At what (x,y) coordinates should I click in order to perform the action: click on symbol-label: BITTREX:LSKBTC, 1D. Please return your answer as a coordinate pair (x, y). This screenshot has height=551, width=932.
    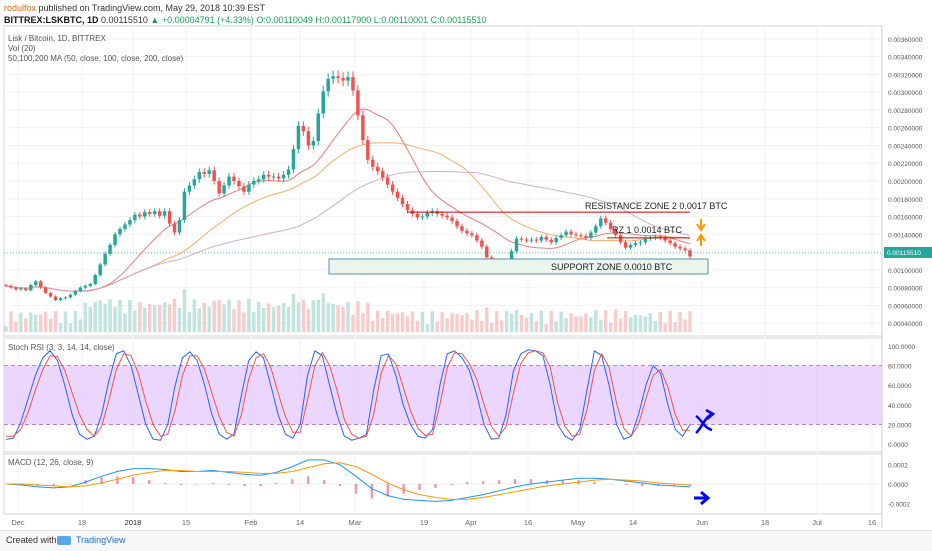
    Looking at the image, I should click on (51, 20).